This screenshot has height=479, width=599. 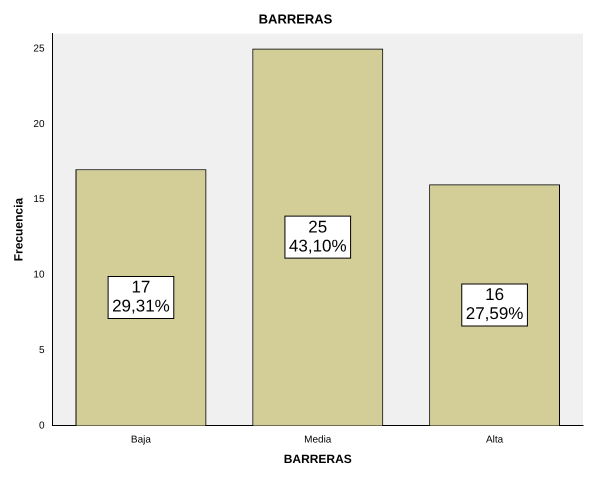 What do you see at coordinates (295, 18) in the screenshot?
I see `chart-title: BARRERAS` at bounding box center [295, 18].